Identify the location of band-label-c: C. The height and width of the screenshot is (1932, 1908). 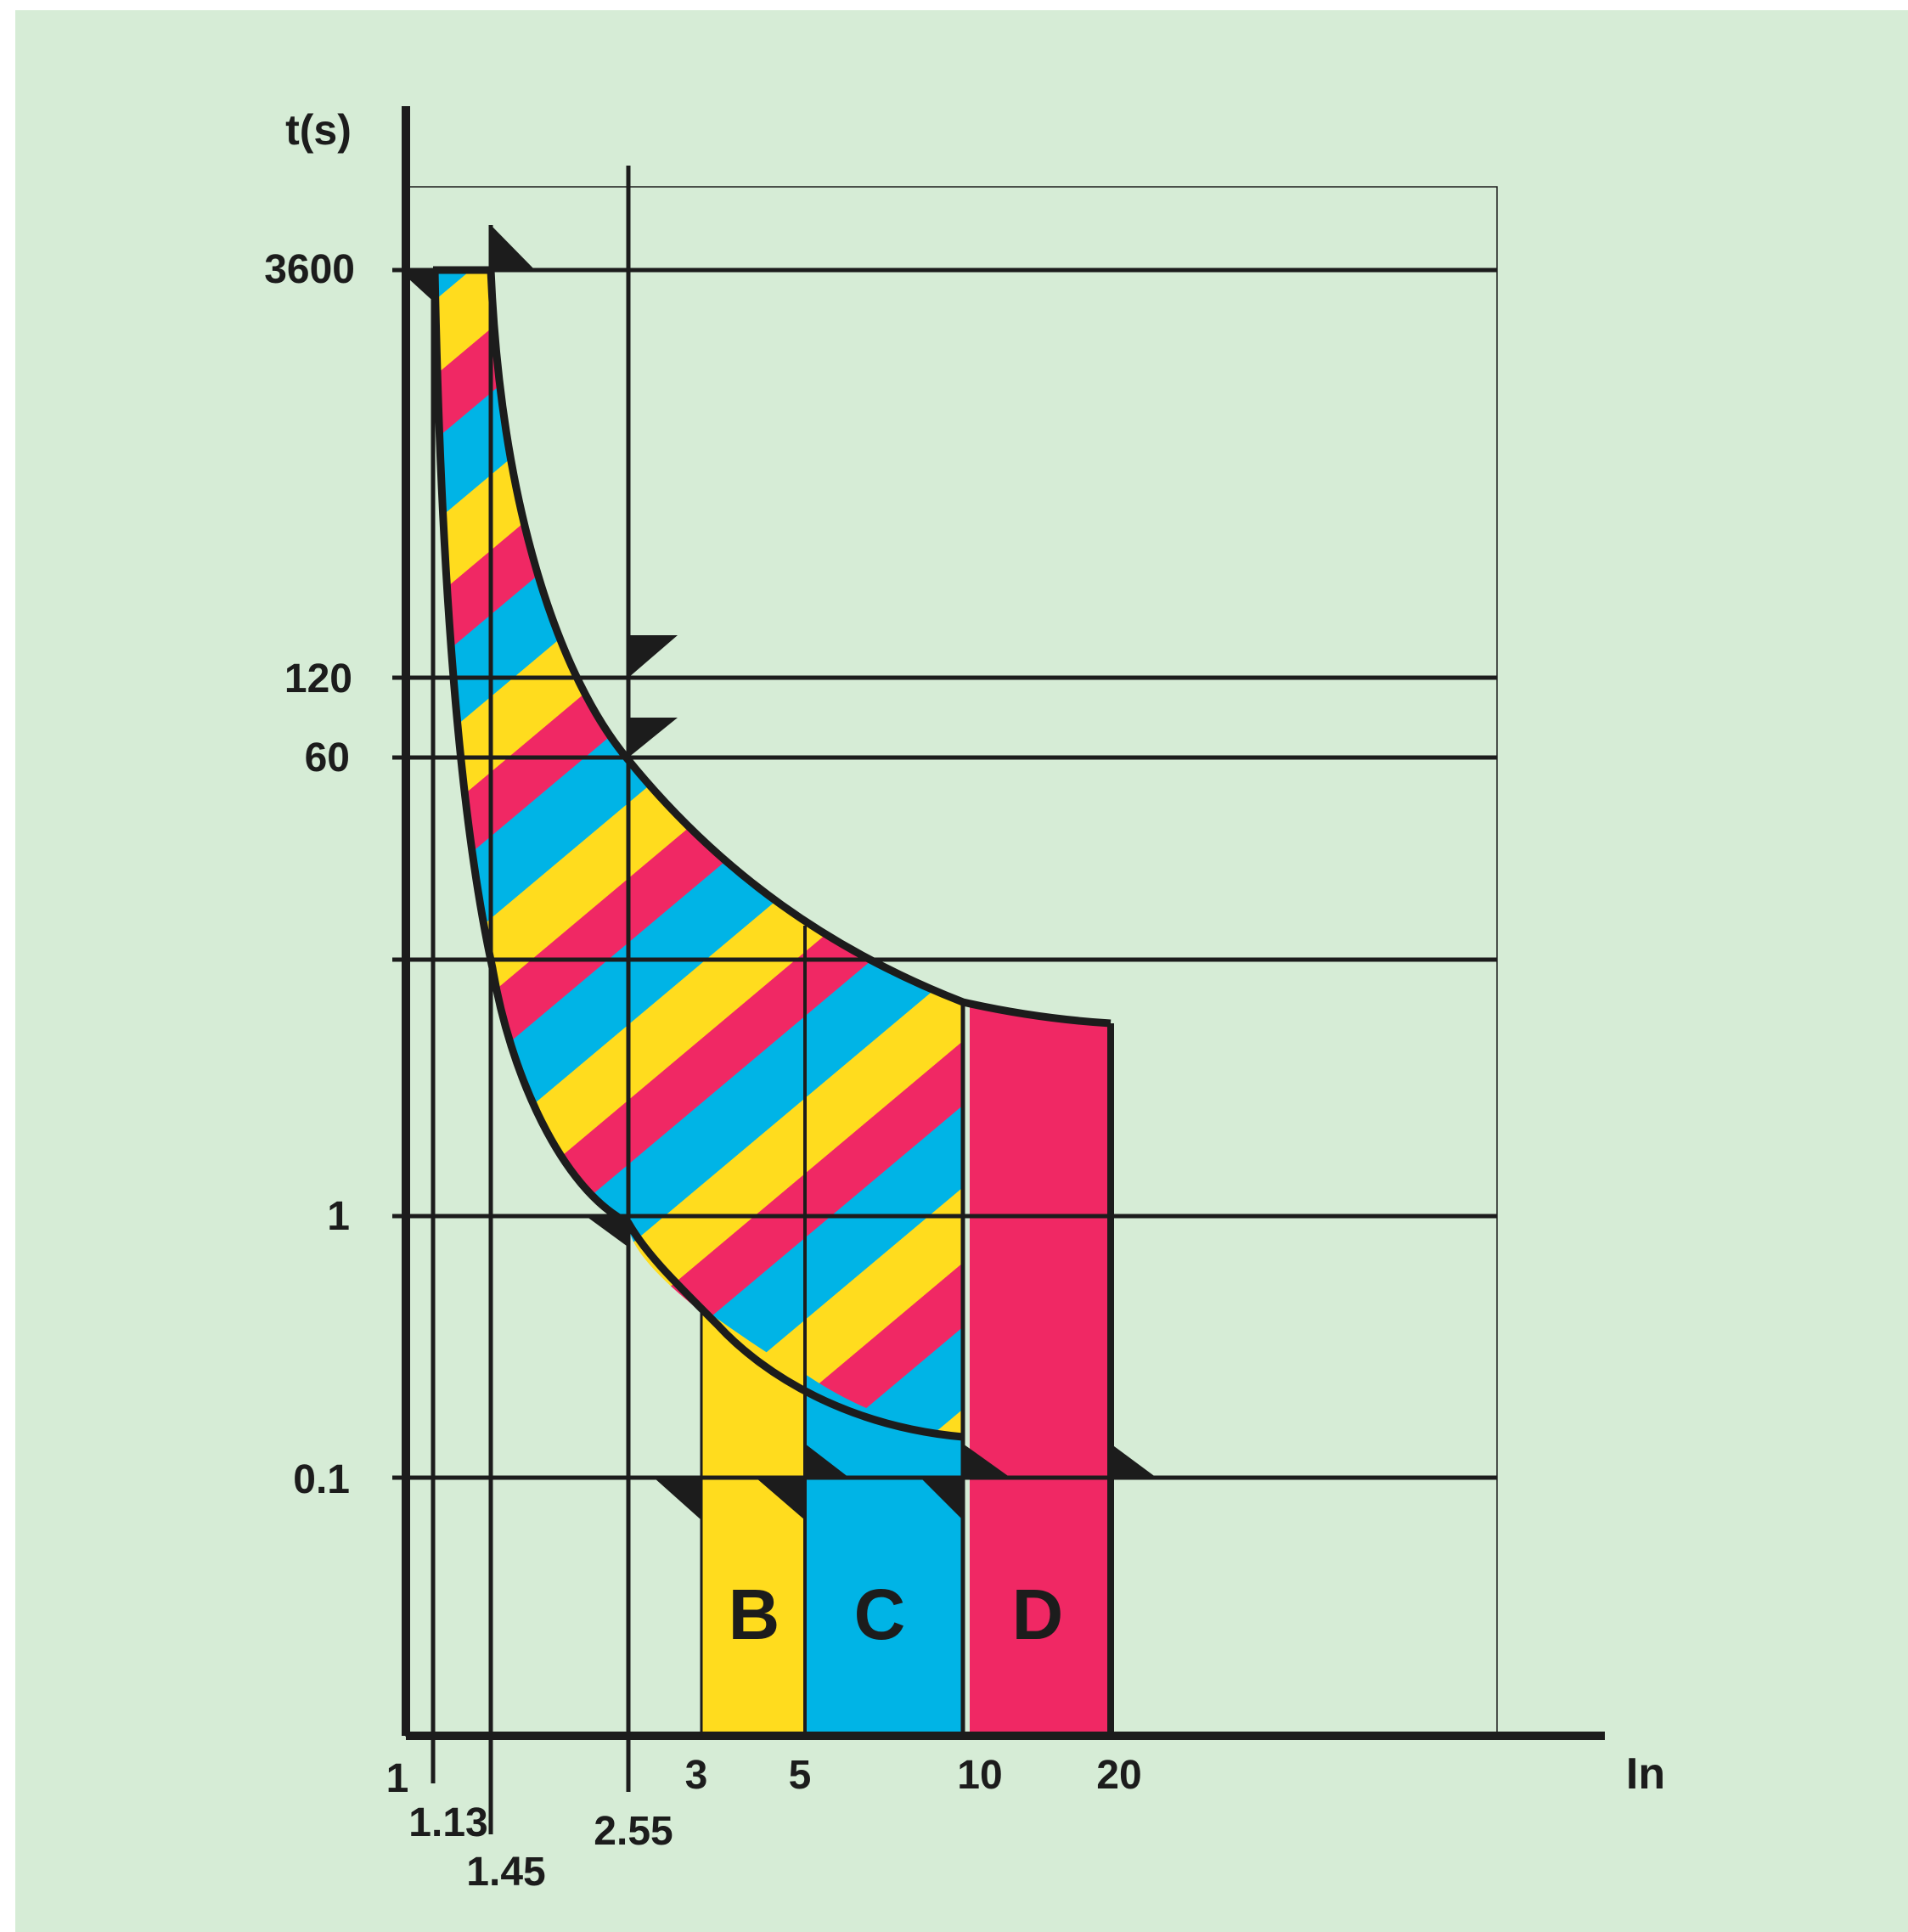
(880, 1614).